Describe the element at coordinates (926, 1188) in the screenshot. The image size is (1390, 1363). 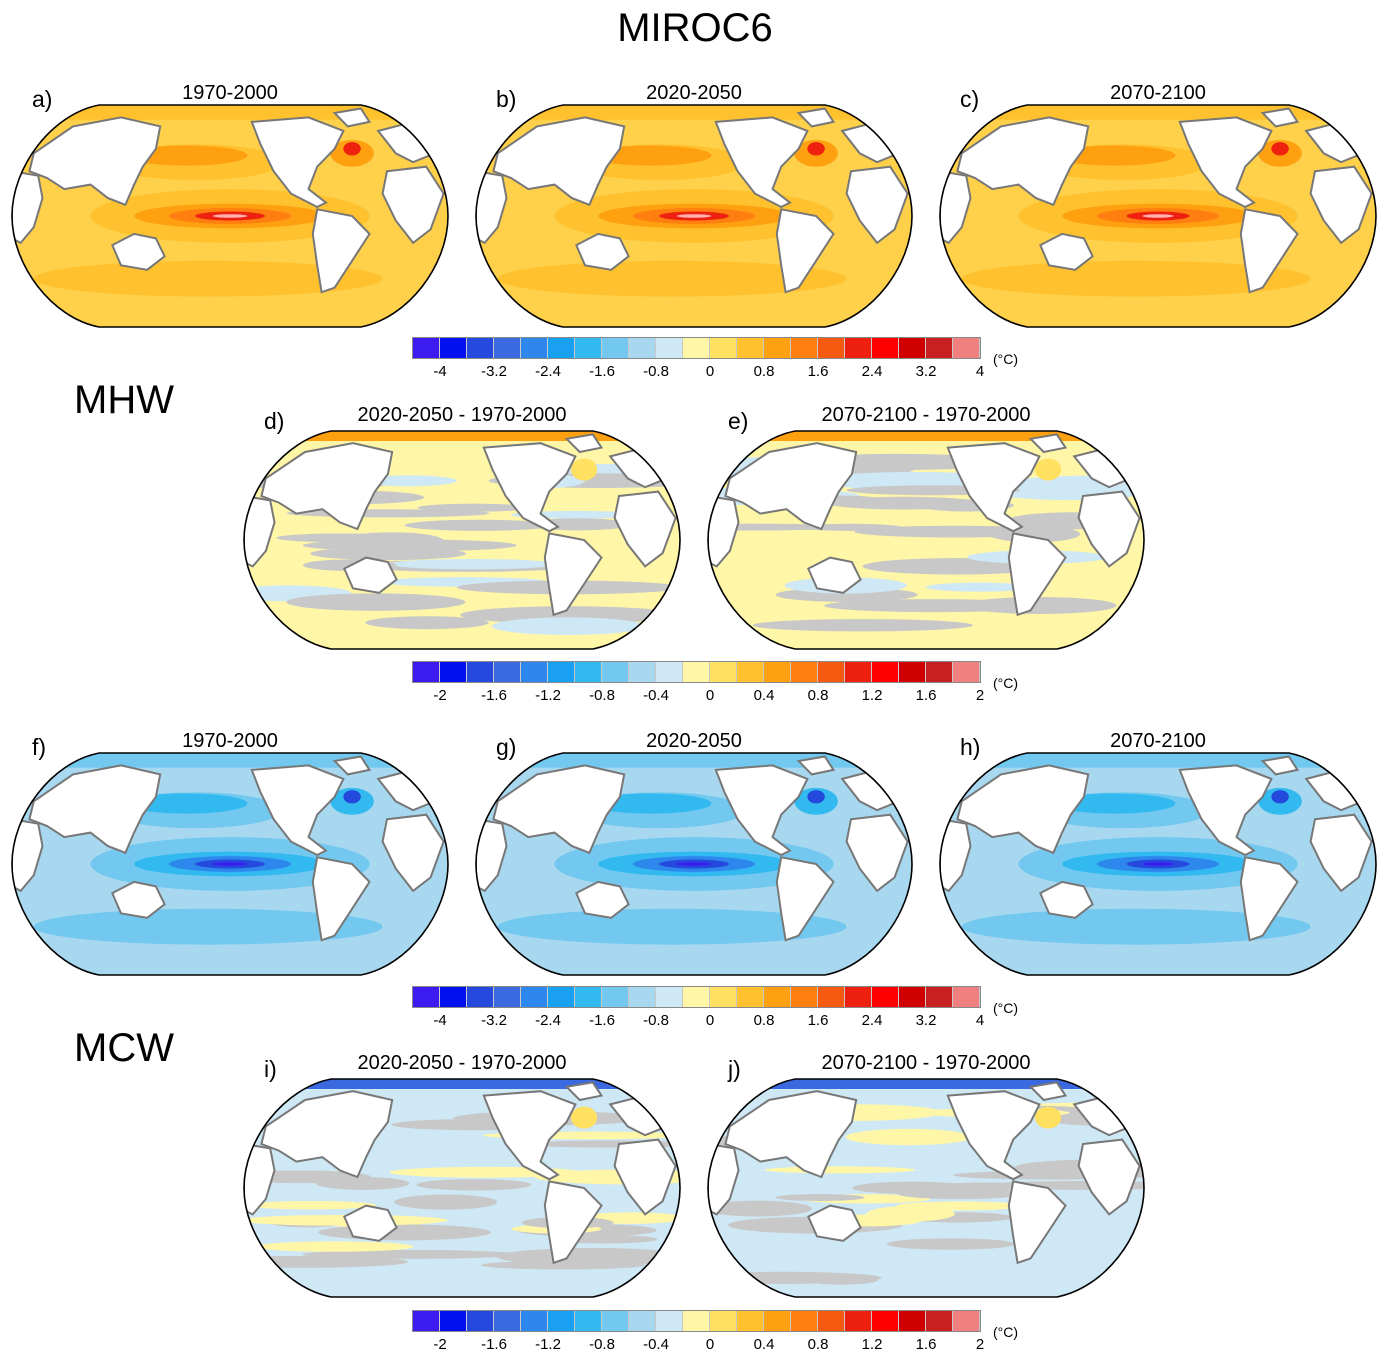
I see `map-panel-j` at that location.